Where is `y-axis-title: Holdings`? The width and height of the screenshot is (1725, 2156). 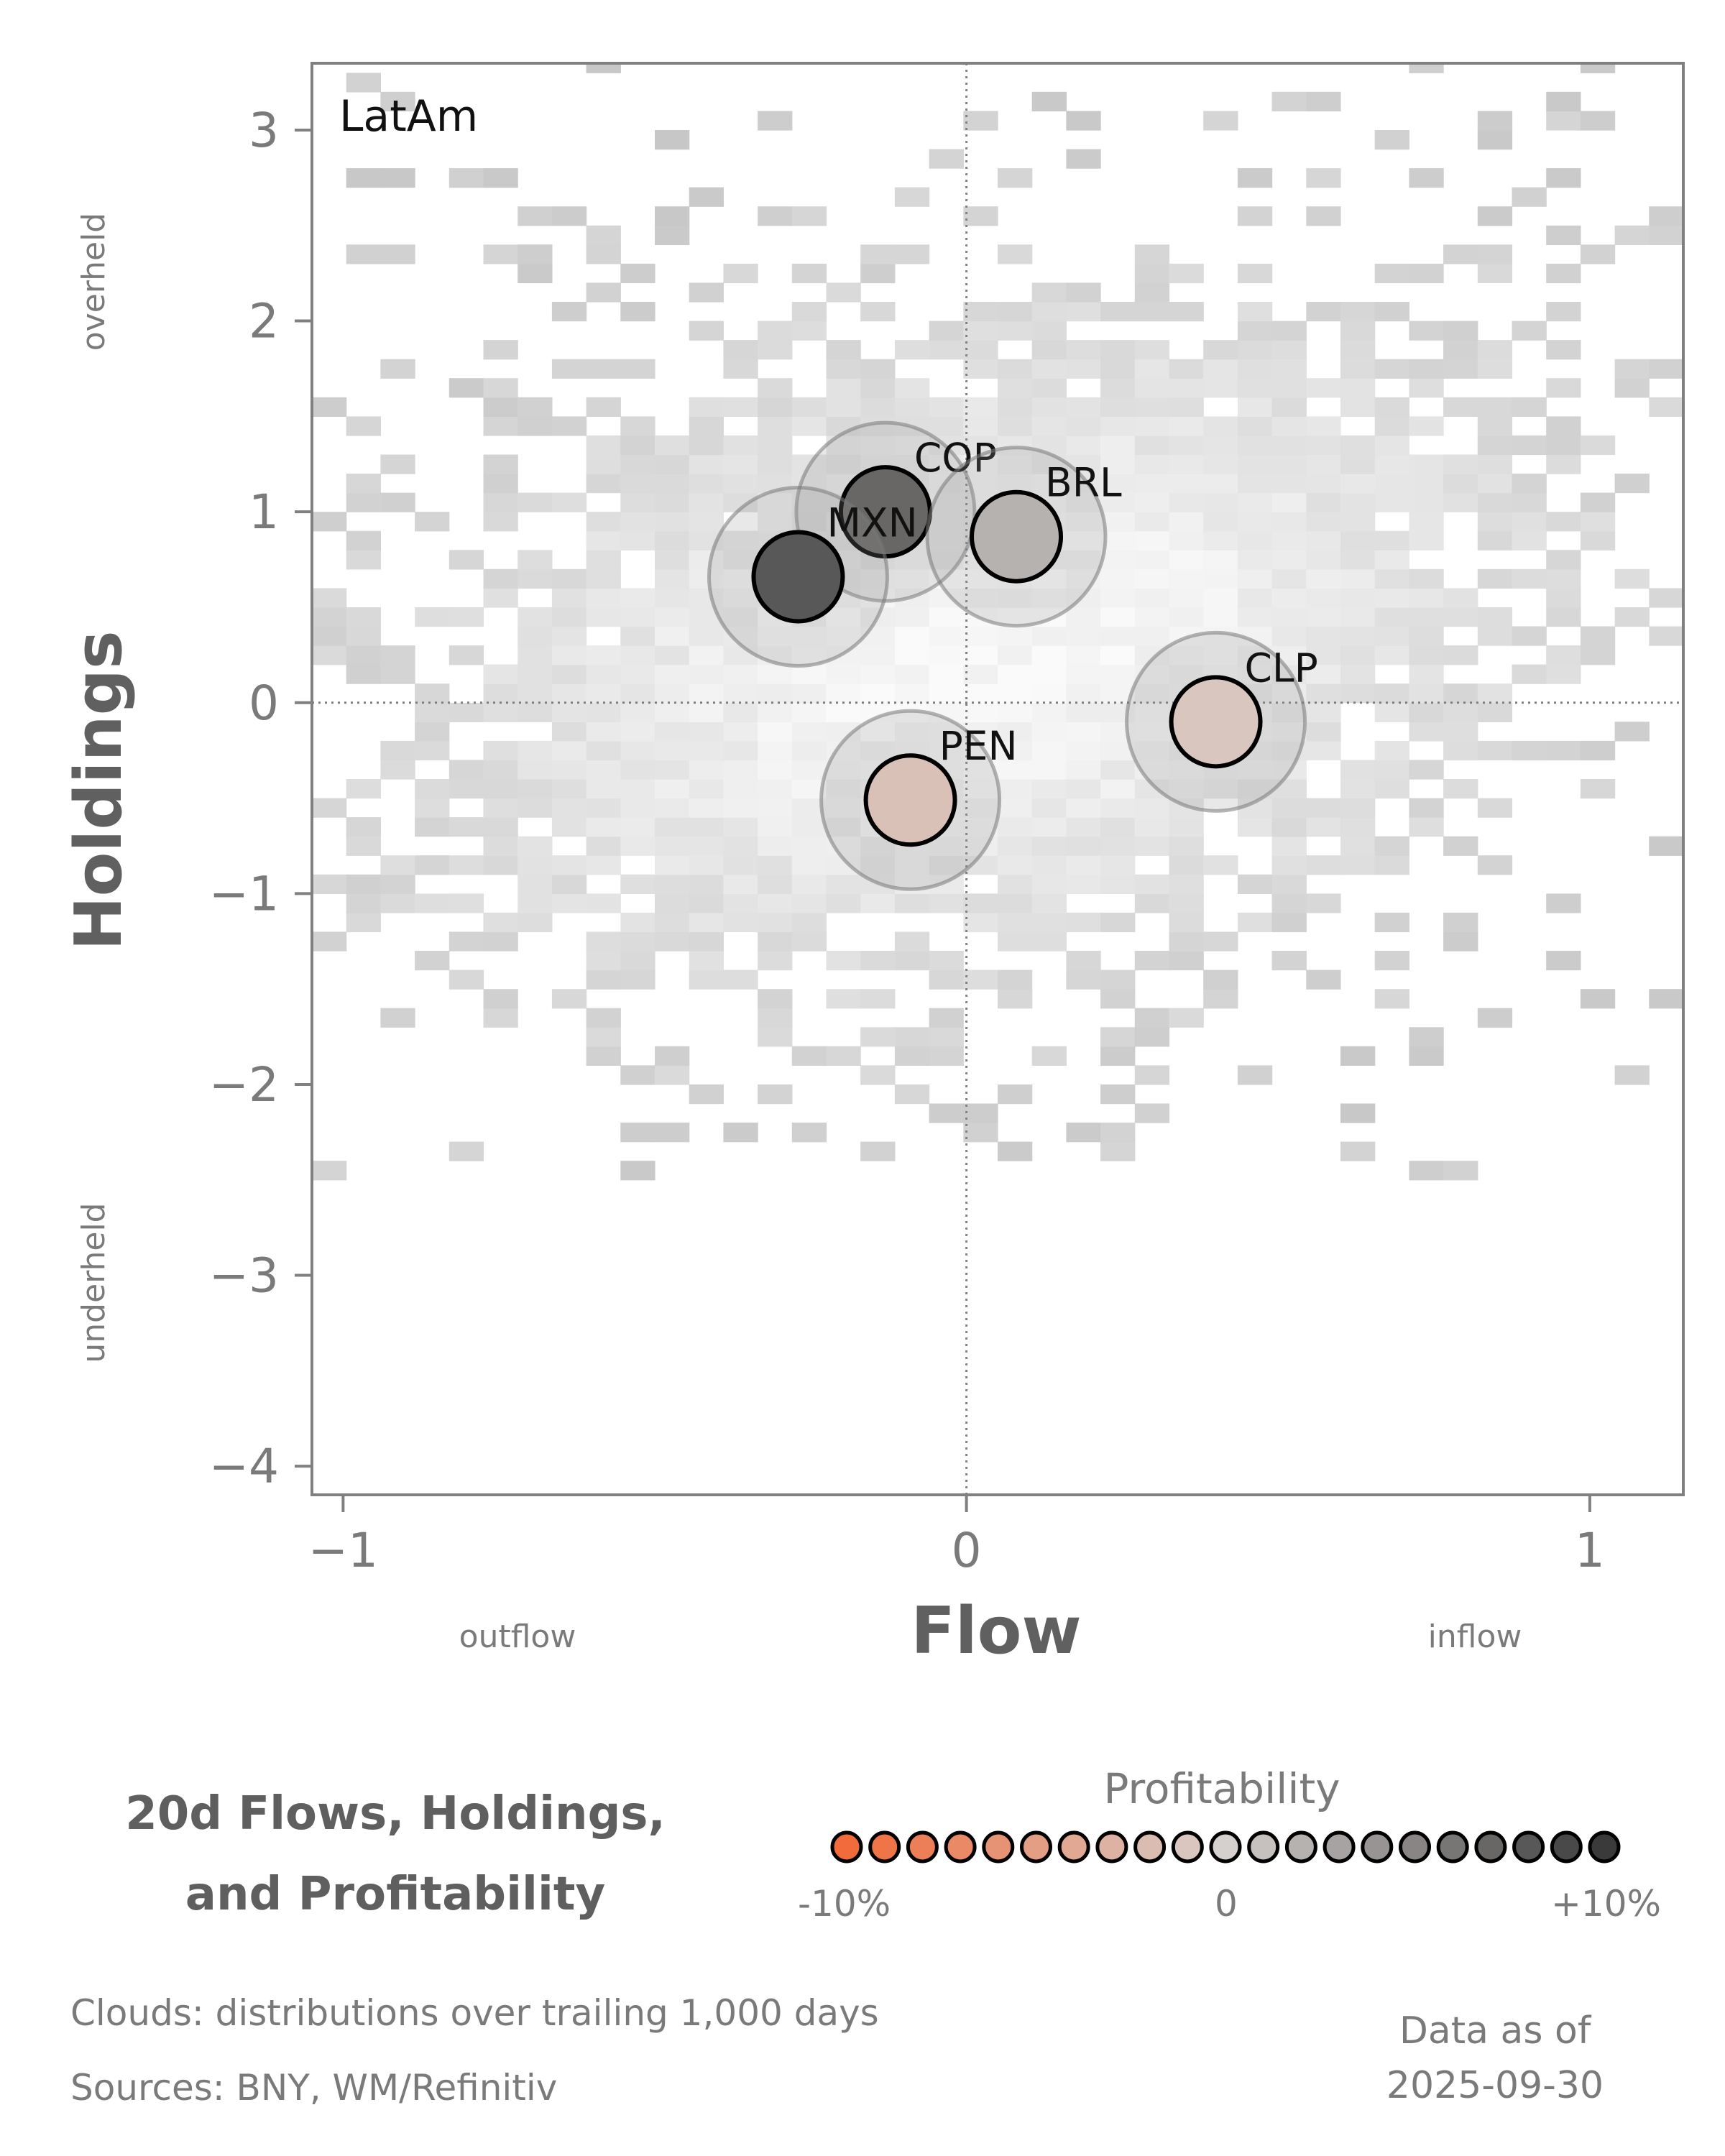 y-axis-title: Holdings is located at coordinates (99, 790).